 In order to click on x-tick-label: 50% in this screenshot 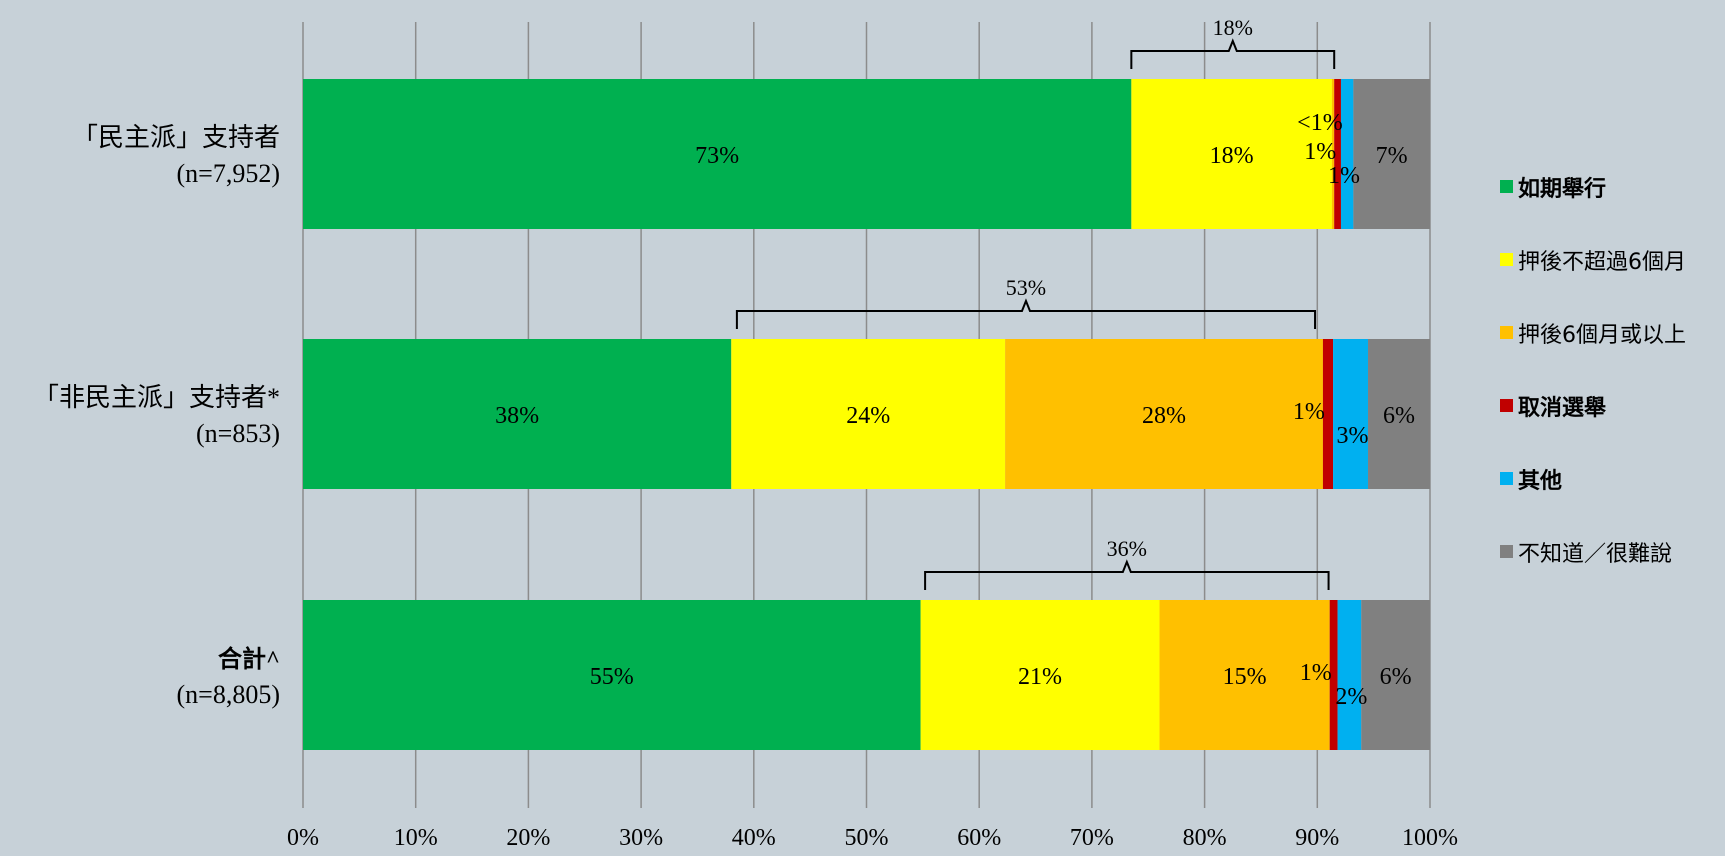, I will do `click(867, 838)`.